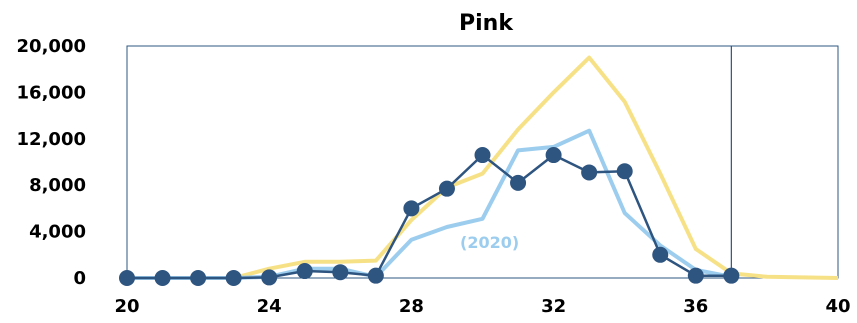  Describe the element at coordinates (269, 306) in the screenshot. I see `x-tick-label: 24` at that location.